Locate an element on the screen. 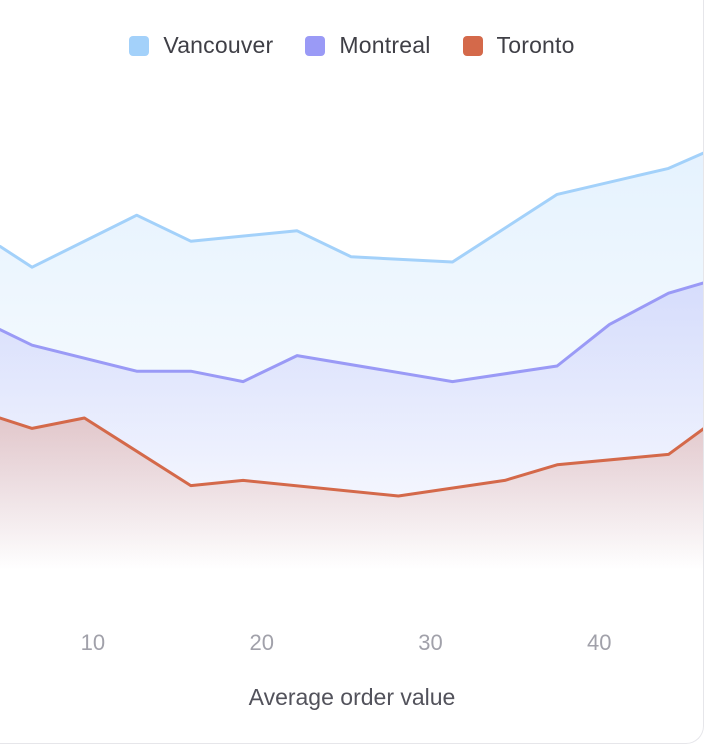 The height and width of the screenshot is (744, 704). x-tick-label: 30 is located at coordinates (430, 642).